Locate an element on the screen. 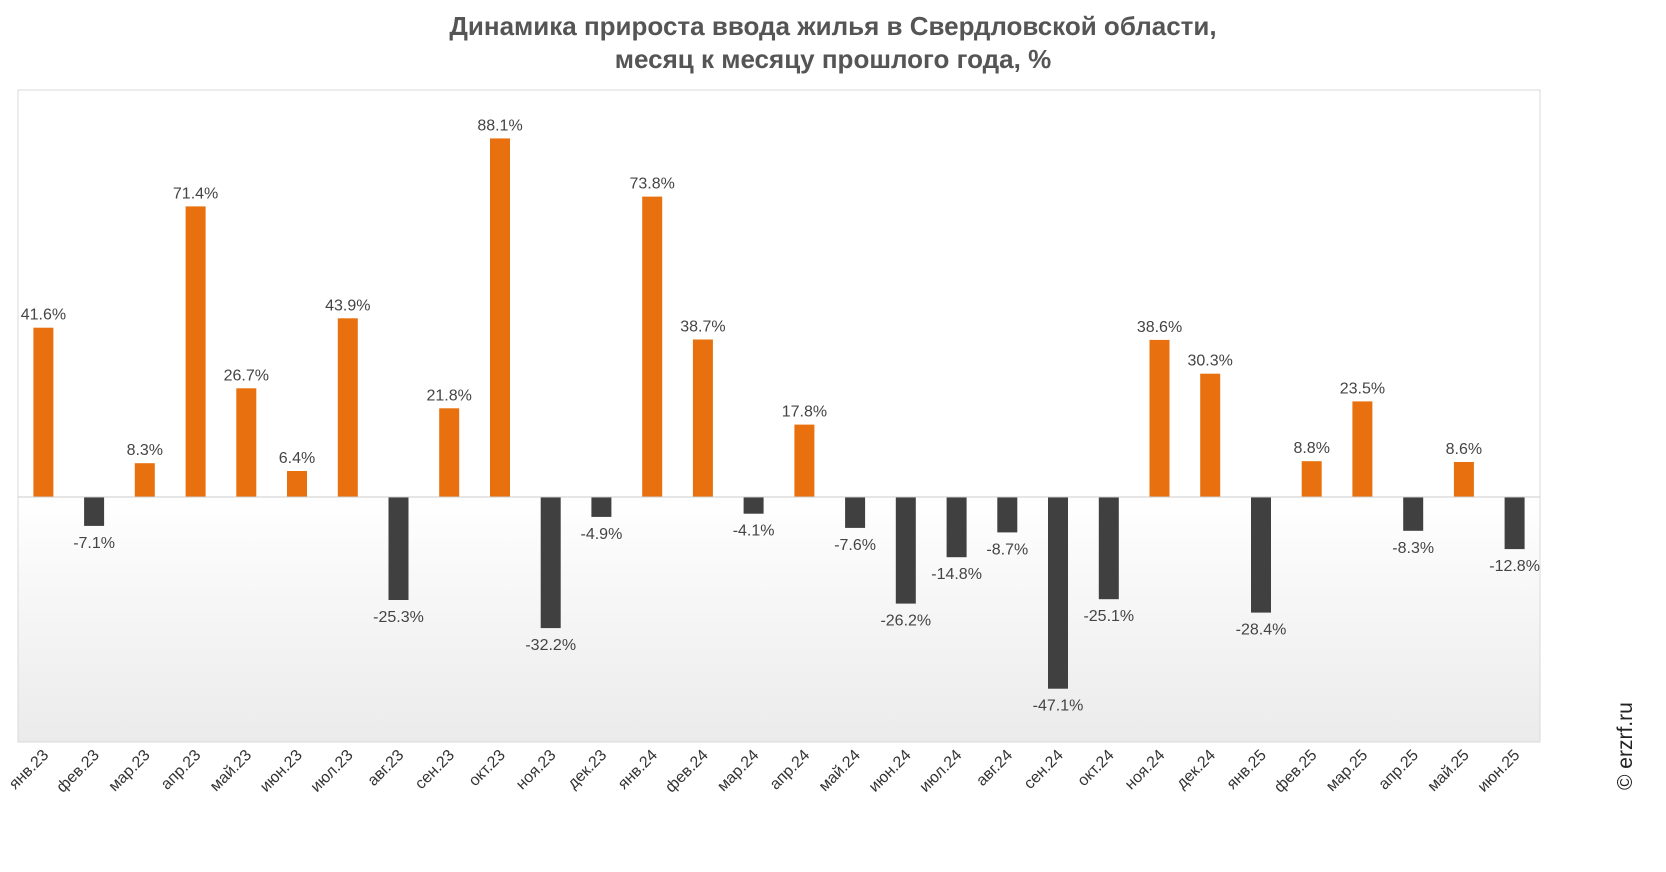 The height and width of the screenshot is (872, 1666). x-tick-label-20: сен.24 is located at coordinates (1044, 770).